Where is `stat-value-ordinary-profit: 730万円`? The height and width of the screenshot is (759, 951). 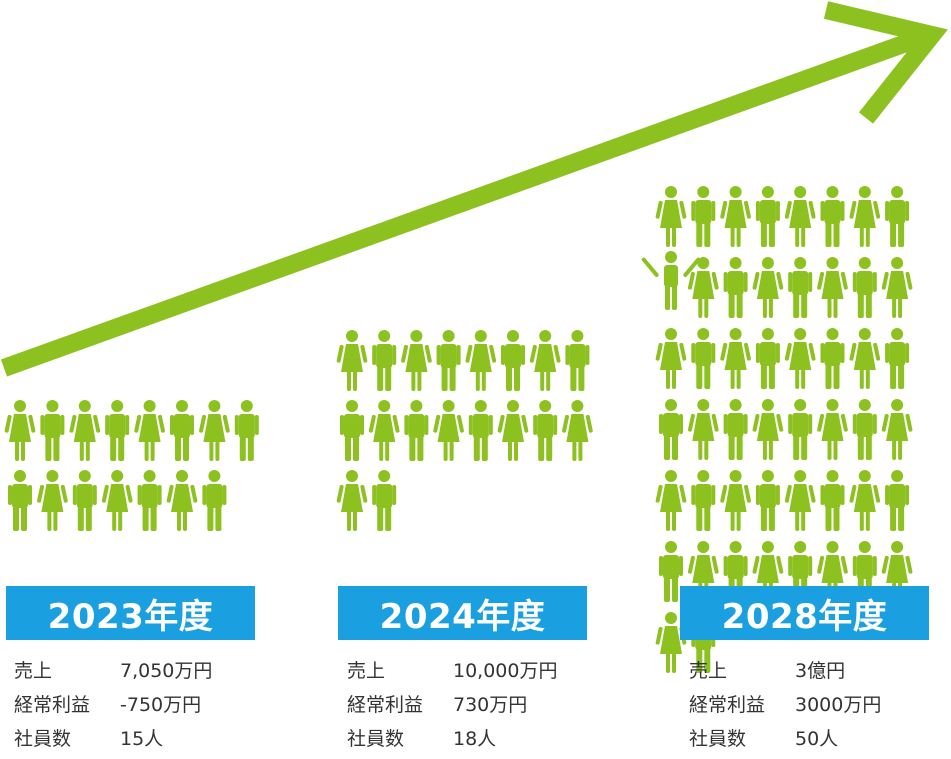 stat-value-ordinary-profit: 730万円 is located at coordinates (490, 705).